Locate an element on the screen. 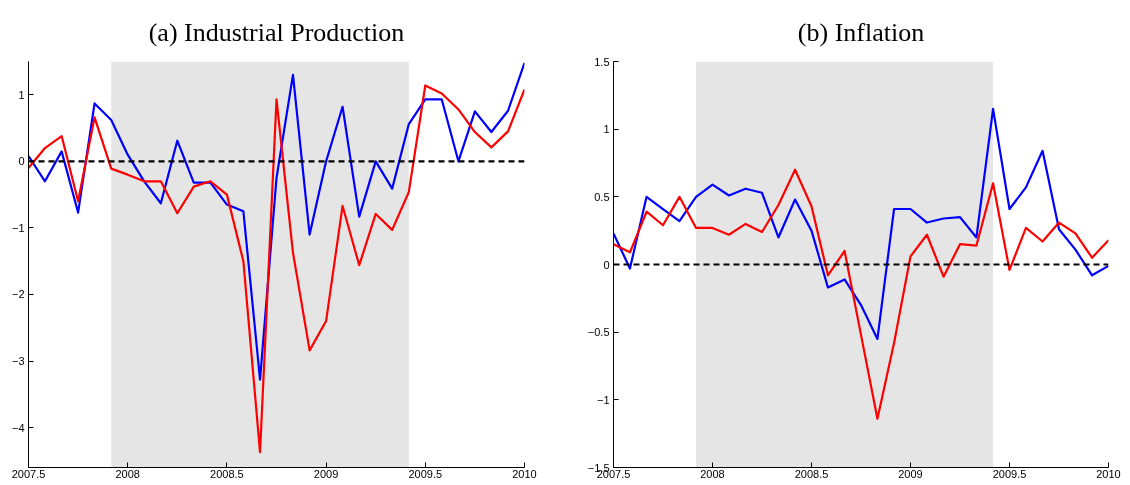  x-tick-label: 2007.5 is located at coordinates (28, 473).